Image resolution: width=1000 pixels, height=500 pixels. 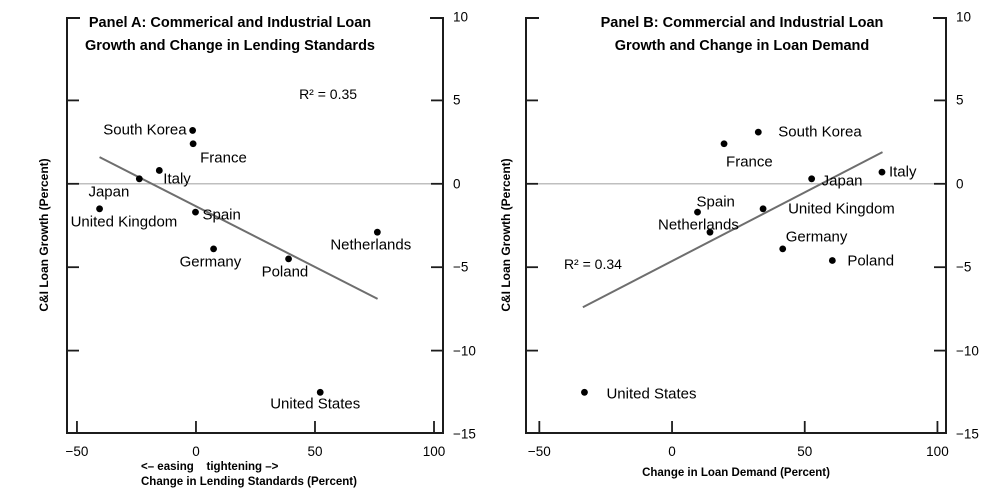 I want to click on panel-a-title-line1: Panel A: Commerical and Industrial Loan, so click(x=230, y=23).